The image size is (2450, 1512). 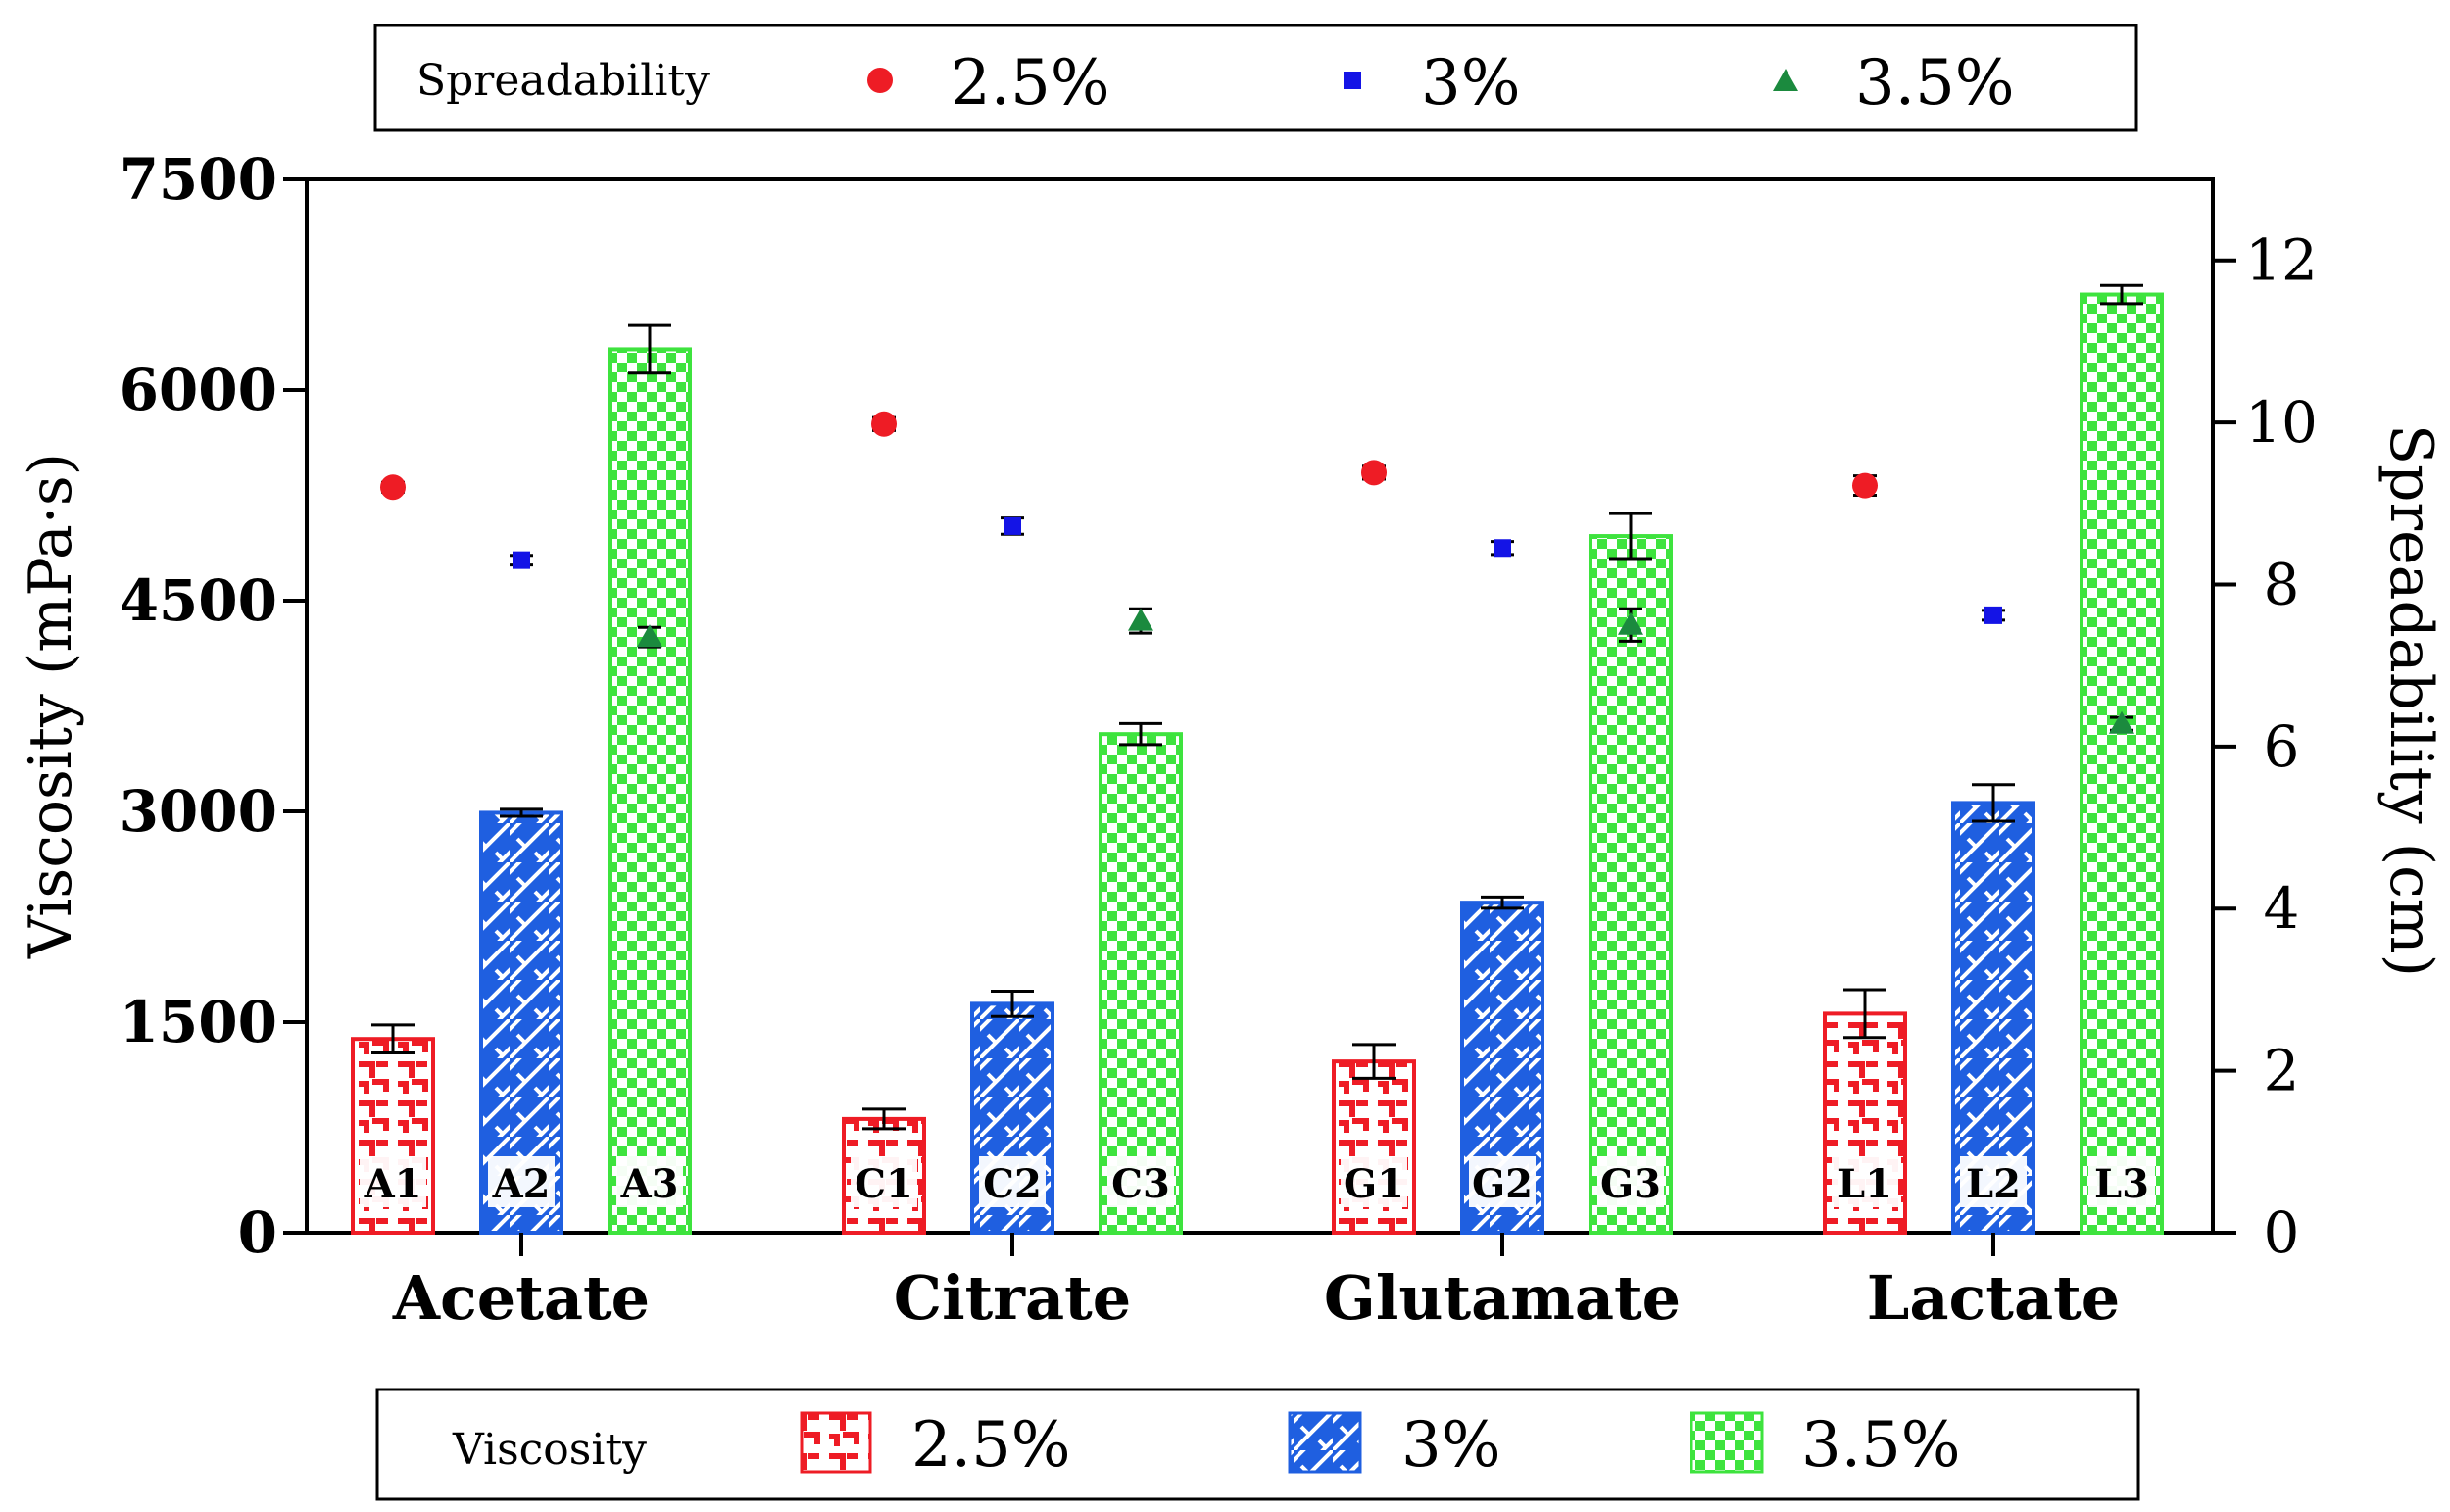 What do you see at coordinates (836, 1442) in the screenshot?
I see `legend-swatch-brick-icon` at bounding box center [836, 1442].